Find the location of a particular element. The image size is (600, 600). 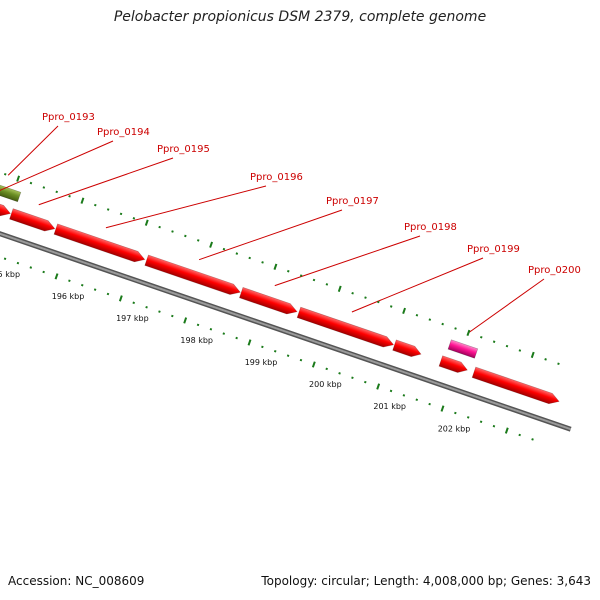

accession-value: NC_008609 is located at coordinates (110, 581).